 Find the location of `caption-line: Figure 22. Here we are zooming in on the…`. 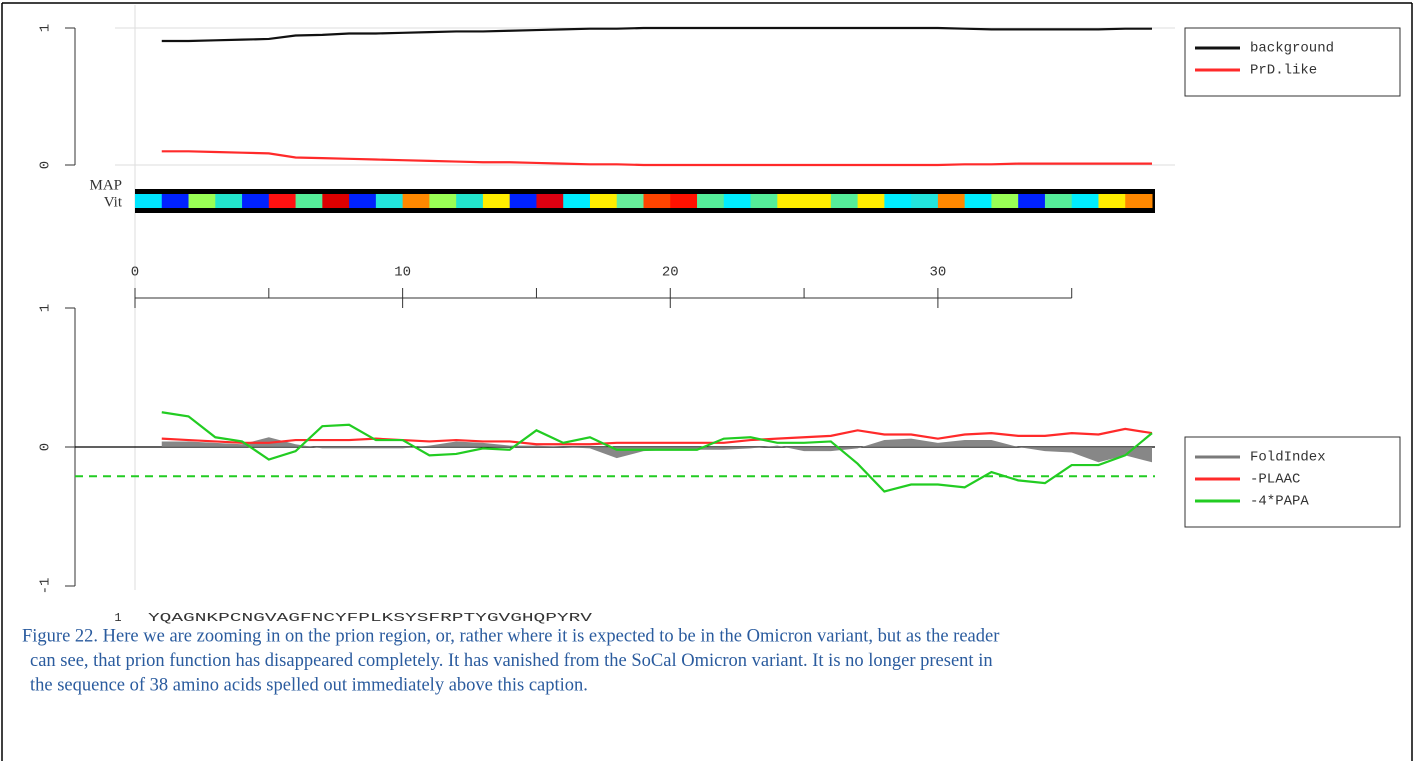

caption-line: Figure 22. Here we are zooming in on the… is located at coordinates (510, 636).